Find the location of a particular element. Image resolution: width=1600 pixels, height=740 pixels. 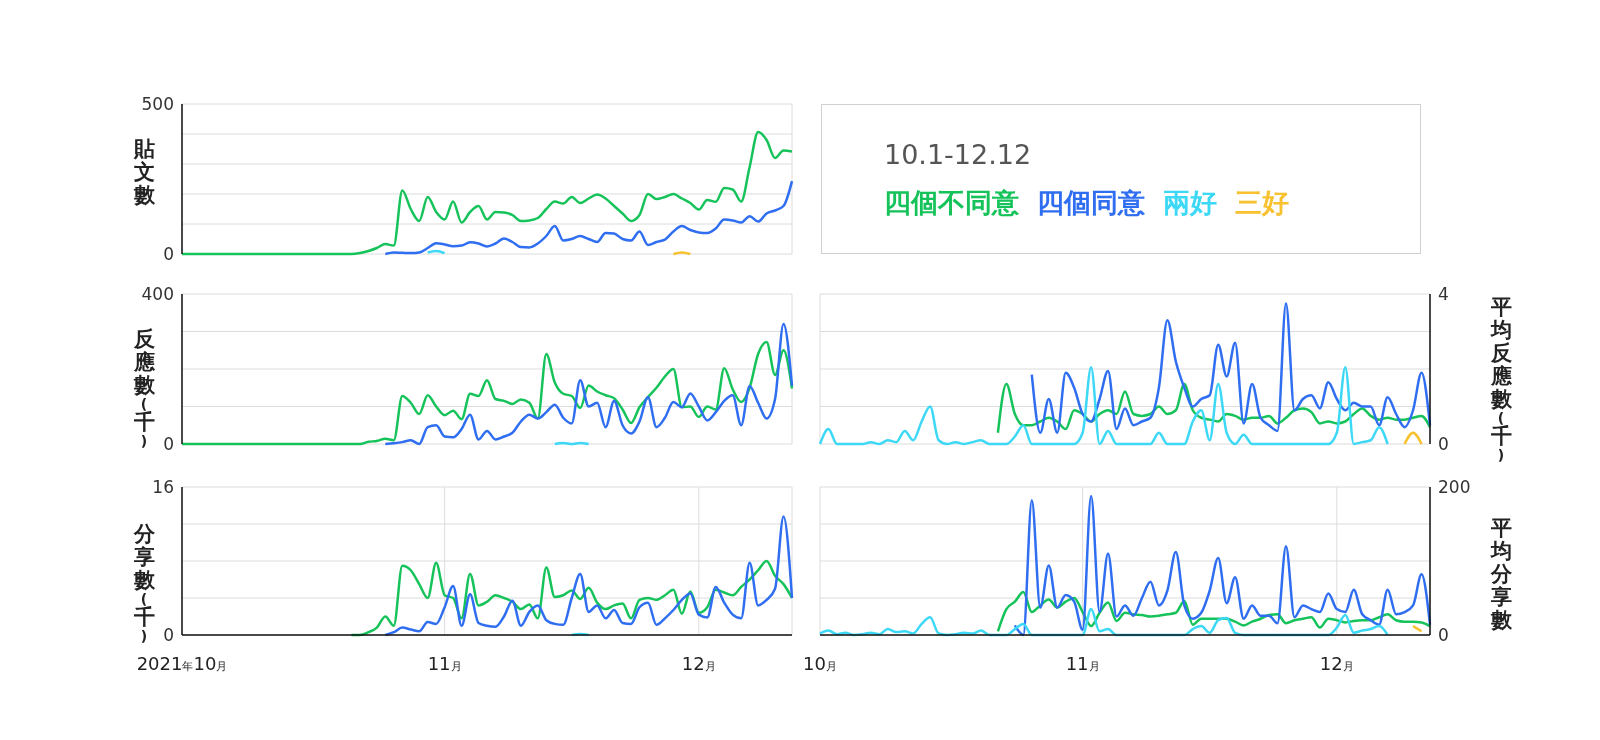

y-axis-title: 反應數(千) is located at coordinates (144, 388).